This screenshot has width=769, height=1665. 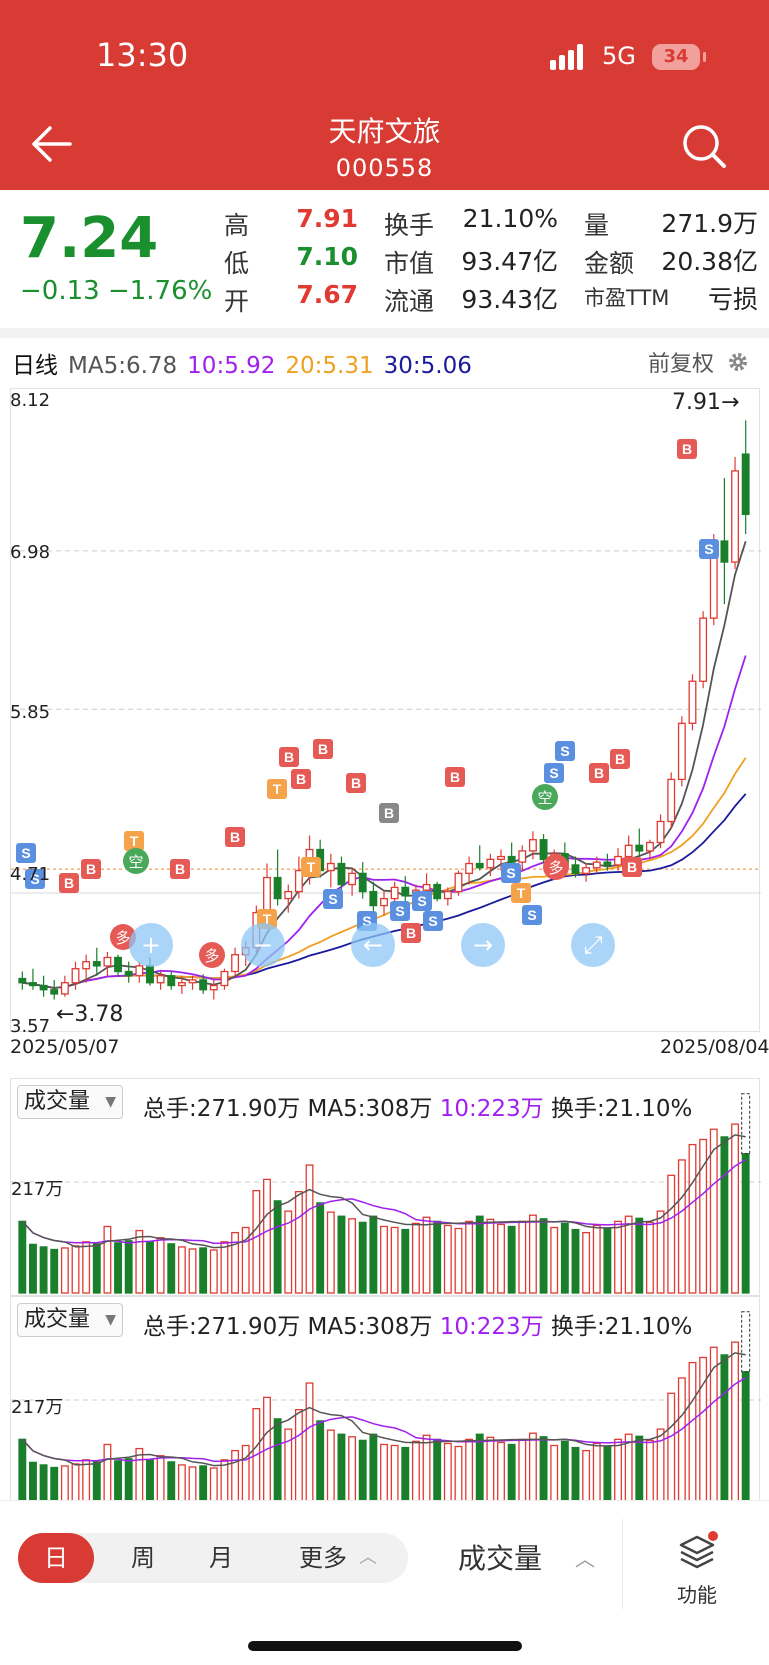 What do you see at coordinates (738, 362) in the screenshot?
I see `gear-icon` at bounding box center [738, 362].